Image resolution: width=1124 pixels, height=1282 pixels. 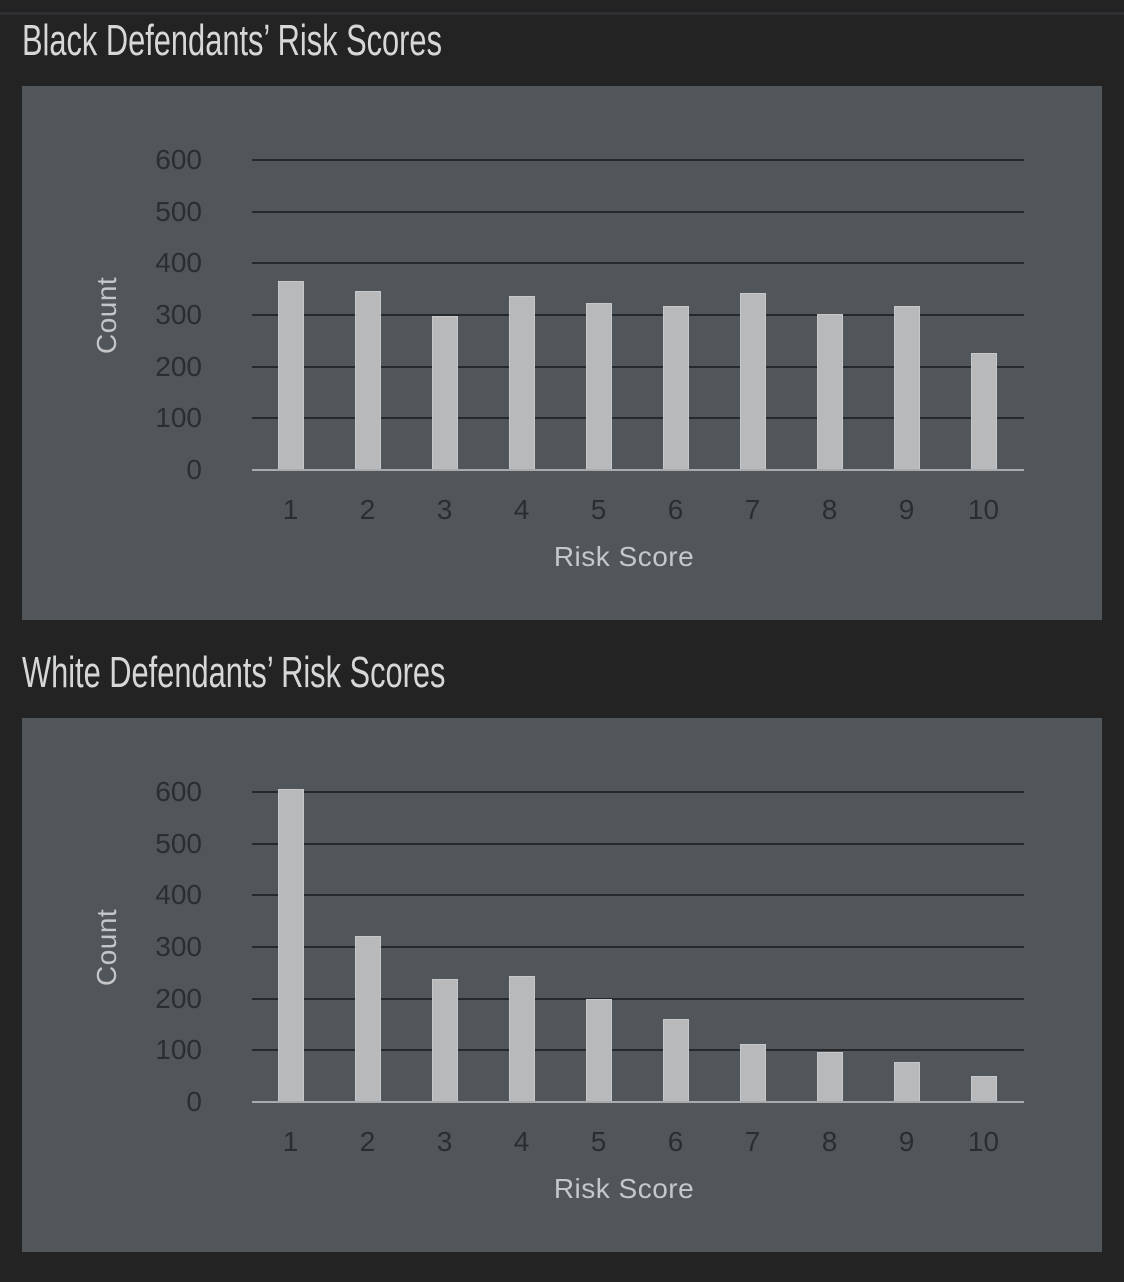 I want to click on chart-title: White Defendants’ Risk Scores, so click(x=234, y=672).